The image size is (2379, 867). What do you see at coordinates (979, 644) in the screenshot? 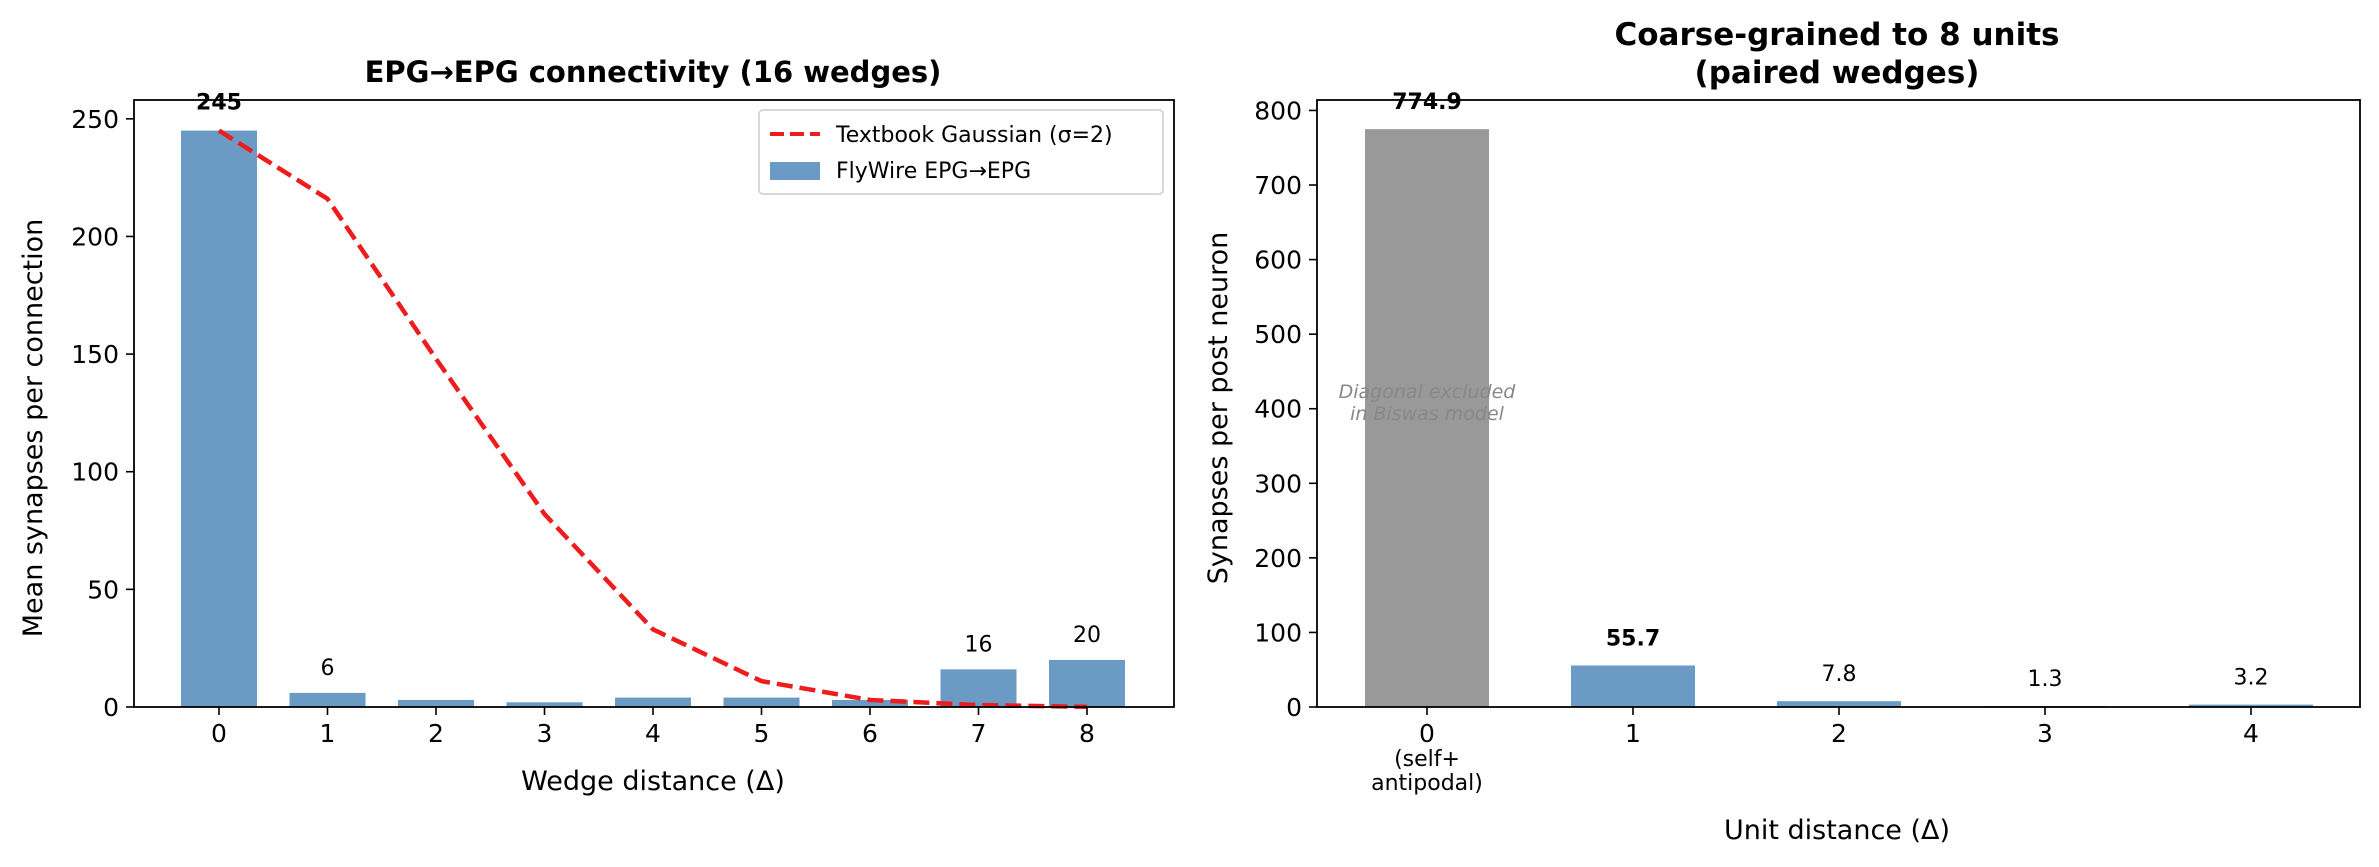
I see `bar-data-label: 16` at bounding box center [979, 644].